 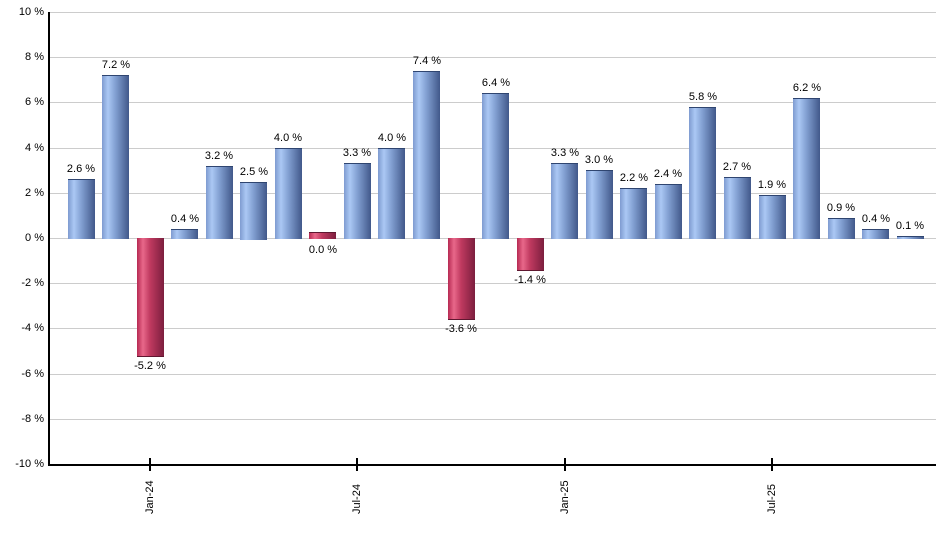 I want to click on bar-value-label: 2.4 %, so click(x=668, y=174).